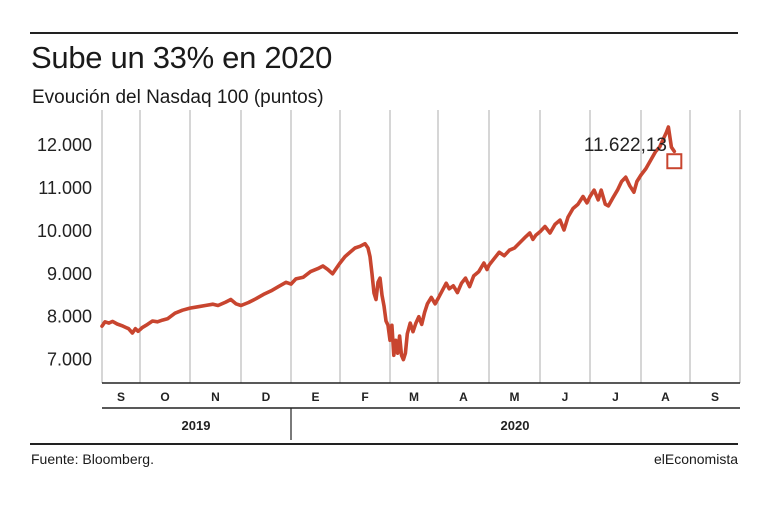 This screenshot has height=507, width=770. I want to click on chart-title: Sube un 33% en 2020, so click(182, 57).